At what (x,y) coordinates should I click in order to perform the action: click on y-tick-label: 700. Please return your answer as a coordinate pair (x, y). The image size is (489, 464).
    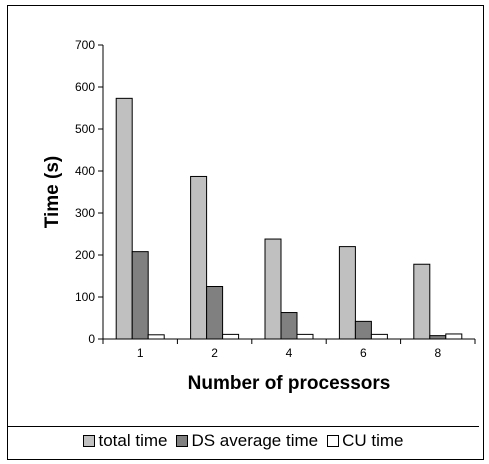
    Looking at the image, I should click on (85, 45).